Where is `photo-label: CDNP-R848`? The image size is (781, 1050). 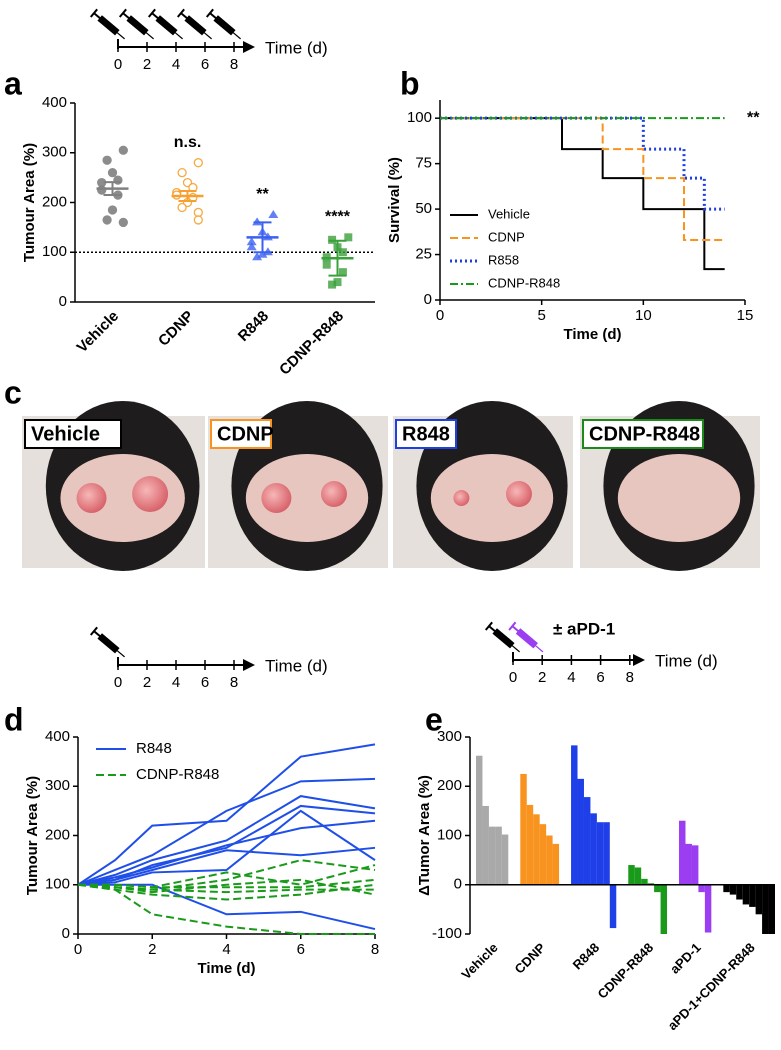 photo-label: CDNP-R848 is located at coordinates (644, 434).